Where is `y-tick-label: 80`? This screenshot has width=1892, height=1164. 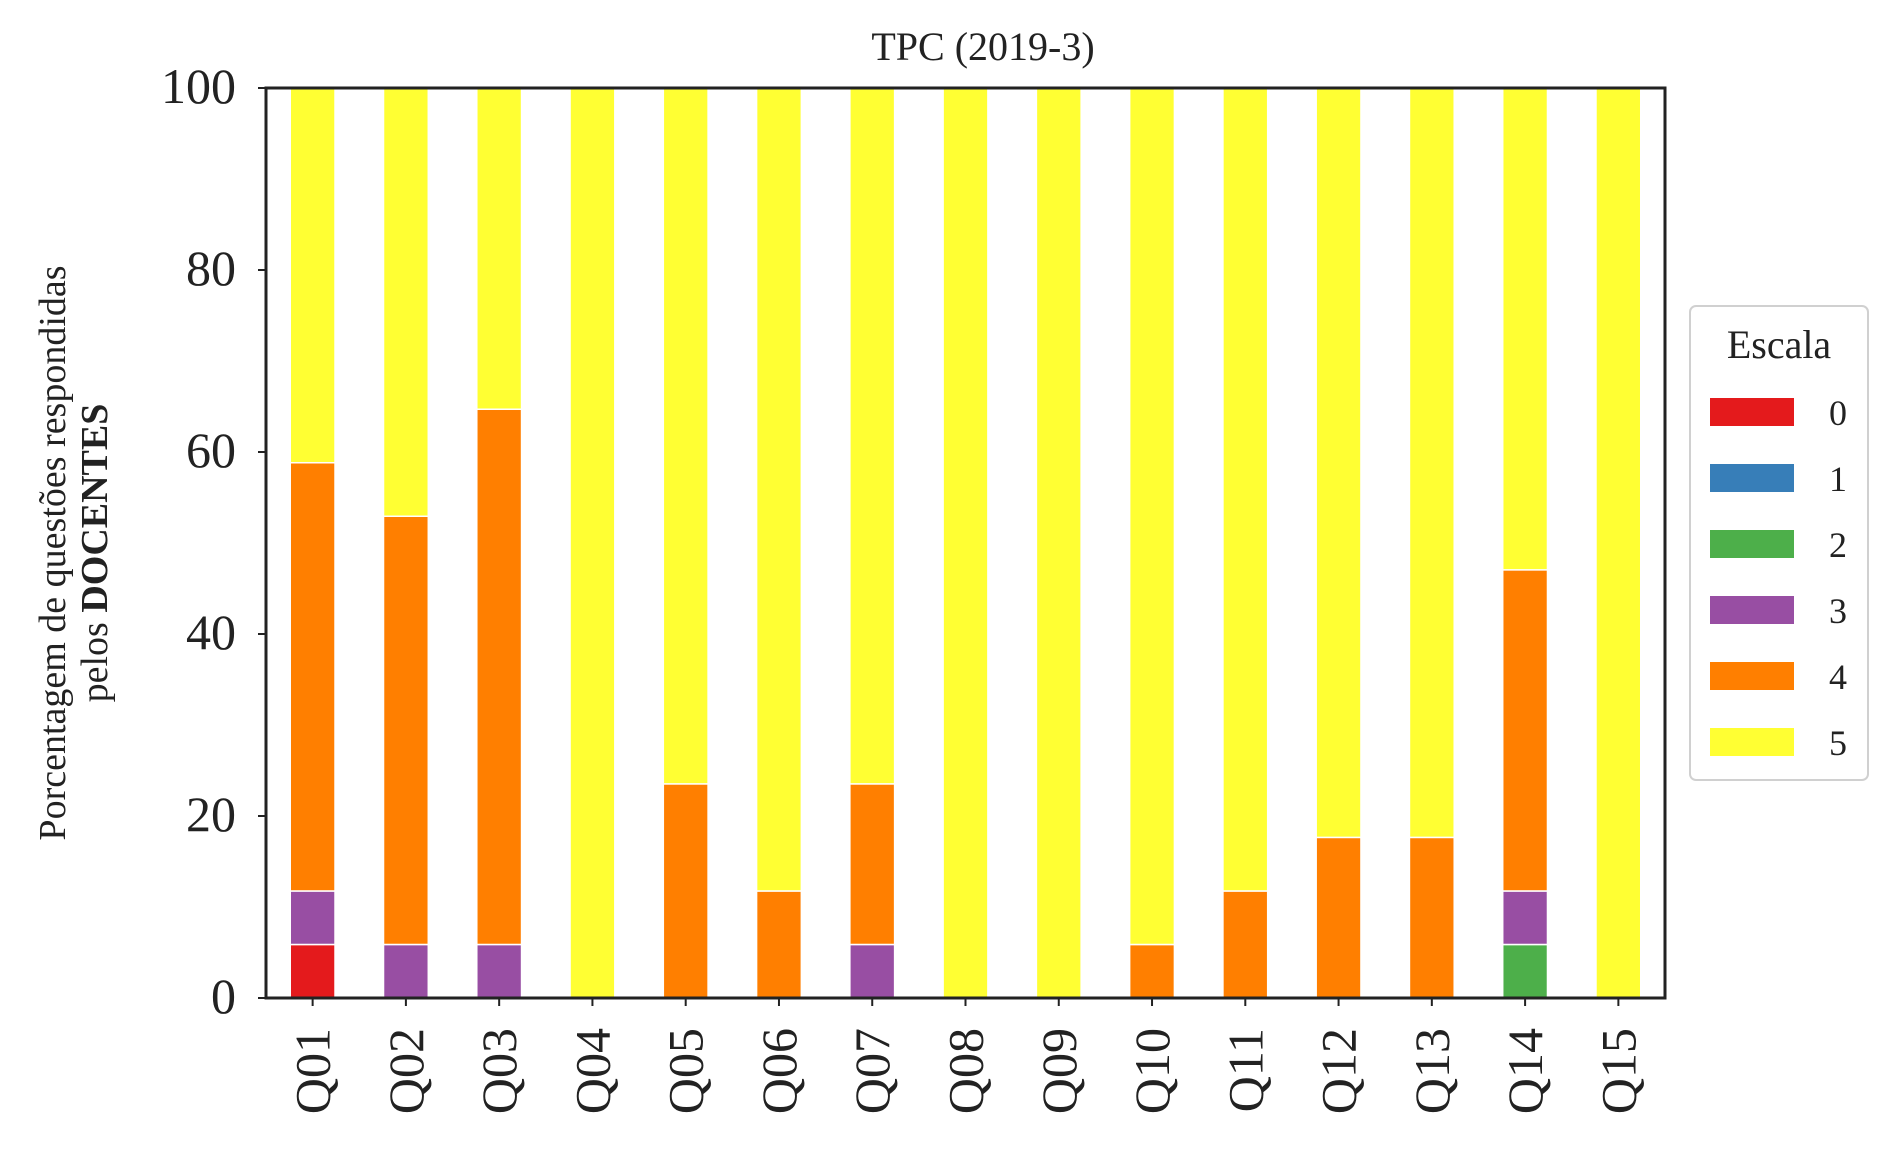 y-tick-label: 80 is located at coordinates (211, 268).